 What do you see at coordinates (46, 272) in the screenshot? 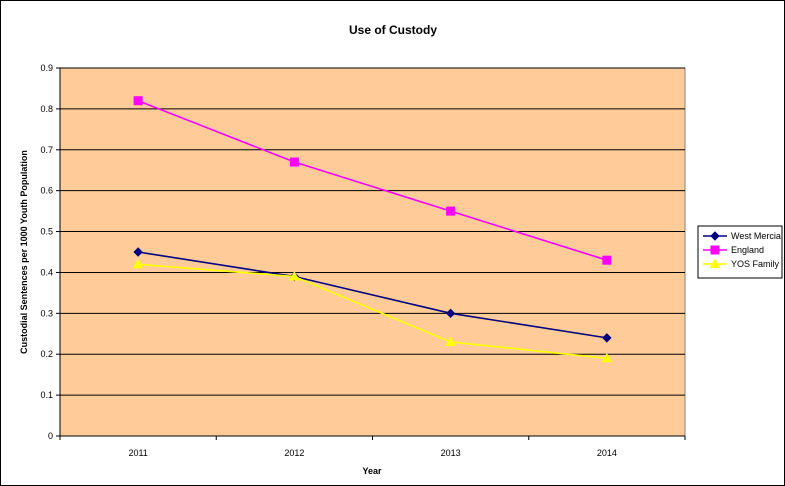
I see `y-tick-label: 0.4` at bounding box center [46, 272].